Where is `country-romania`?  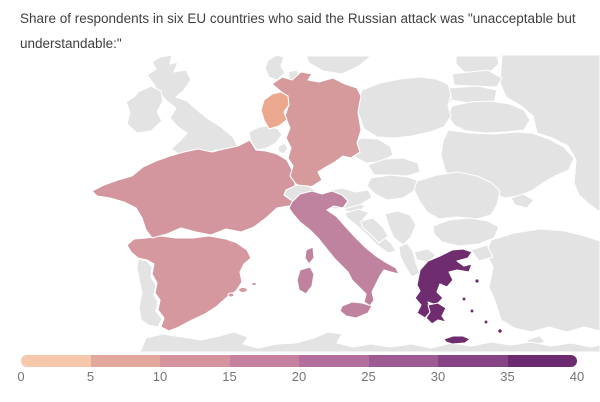 country-romania is located at coordinates (457, 195).